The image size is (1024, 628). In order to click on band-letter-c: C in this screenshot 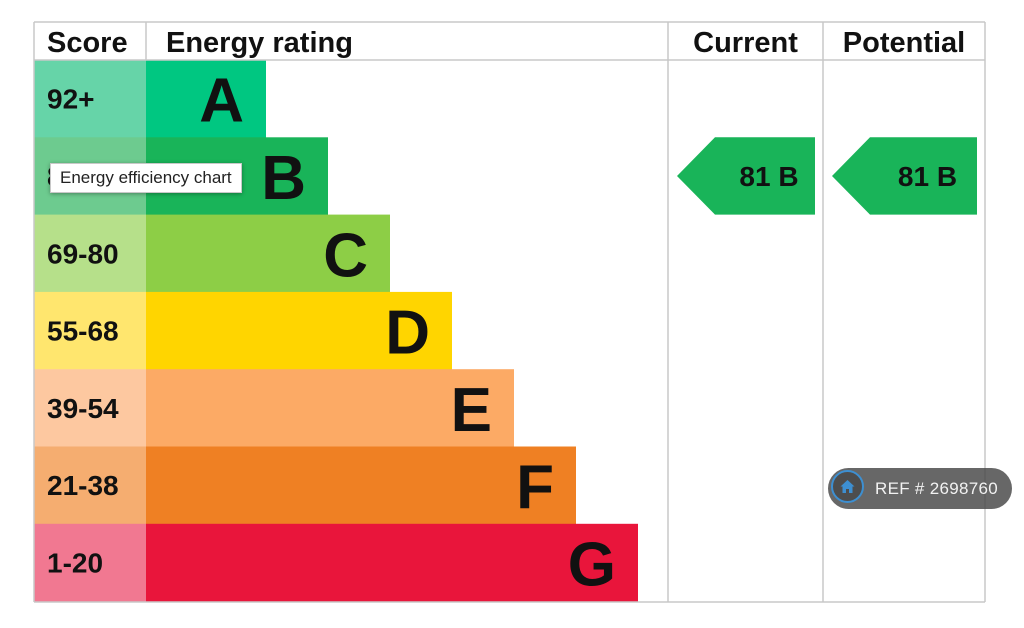, I will do `click(345, 255)`.